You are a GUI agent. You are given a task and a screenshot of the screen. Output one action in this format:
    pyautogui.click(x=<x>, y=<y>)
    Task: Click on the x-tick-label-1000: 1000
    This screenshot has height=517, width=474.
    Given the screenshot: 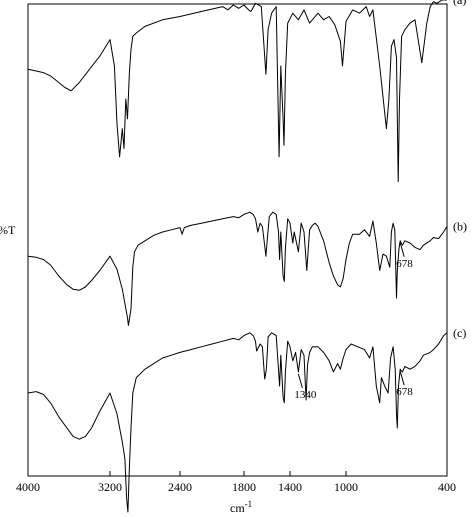 What is the action you would take?
    pyautogui.click(x=346, y=487)
    